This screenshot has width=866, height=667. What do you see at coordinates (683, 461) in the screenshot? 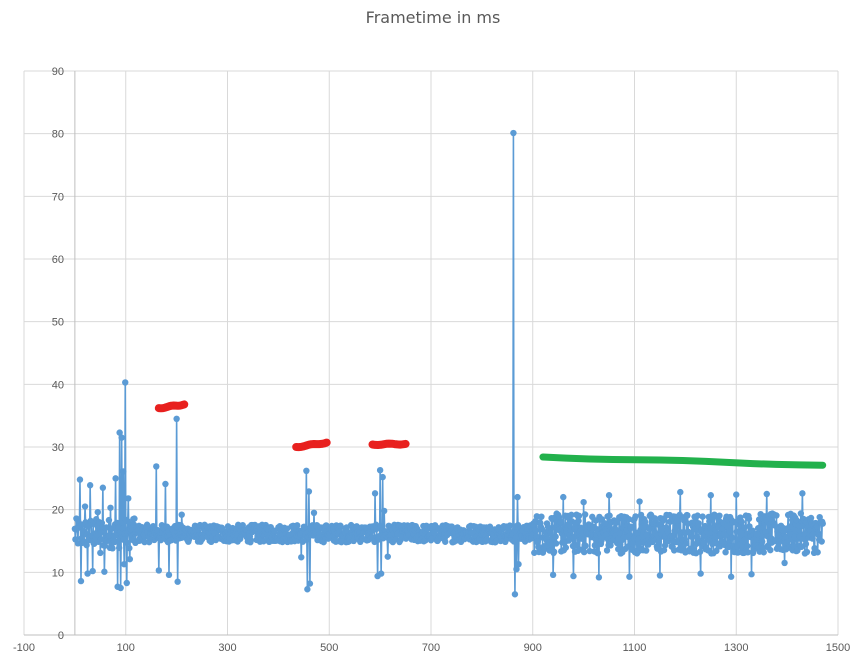
I see `green-annotation-stroke` at bounding box center [683, 461].